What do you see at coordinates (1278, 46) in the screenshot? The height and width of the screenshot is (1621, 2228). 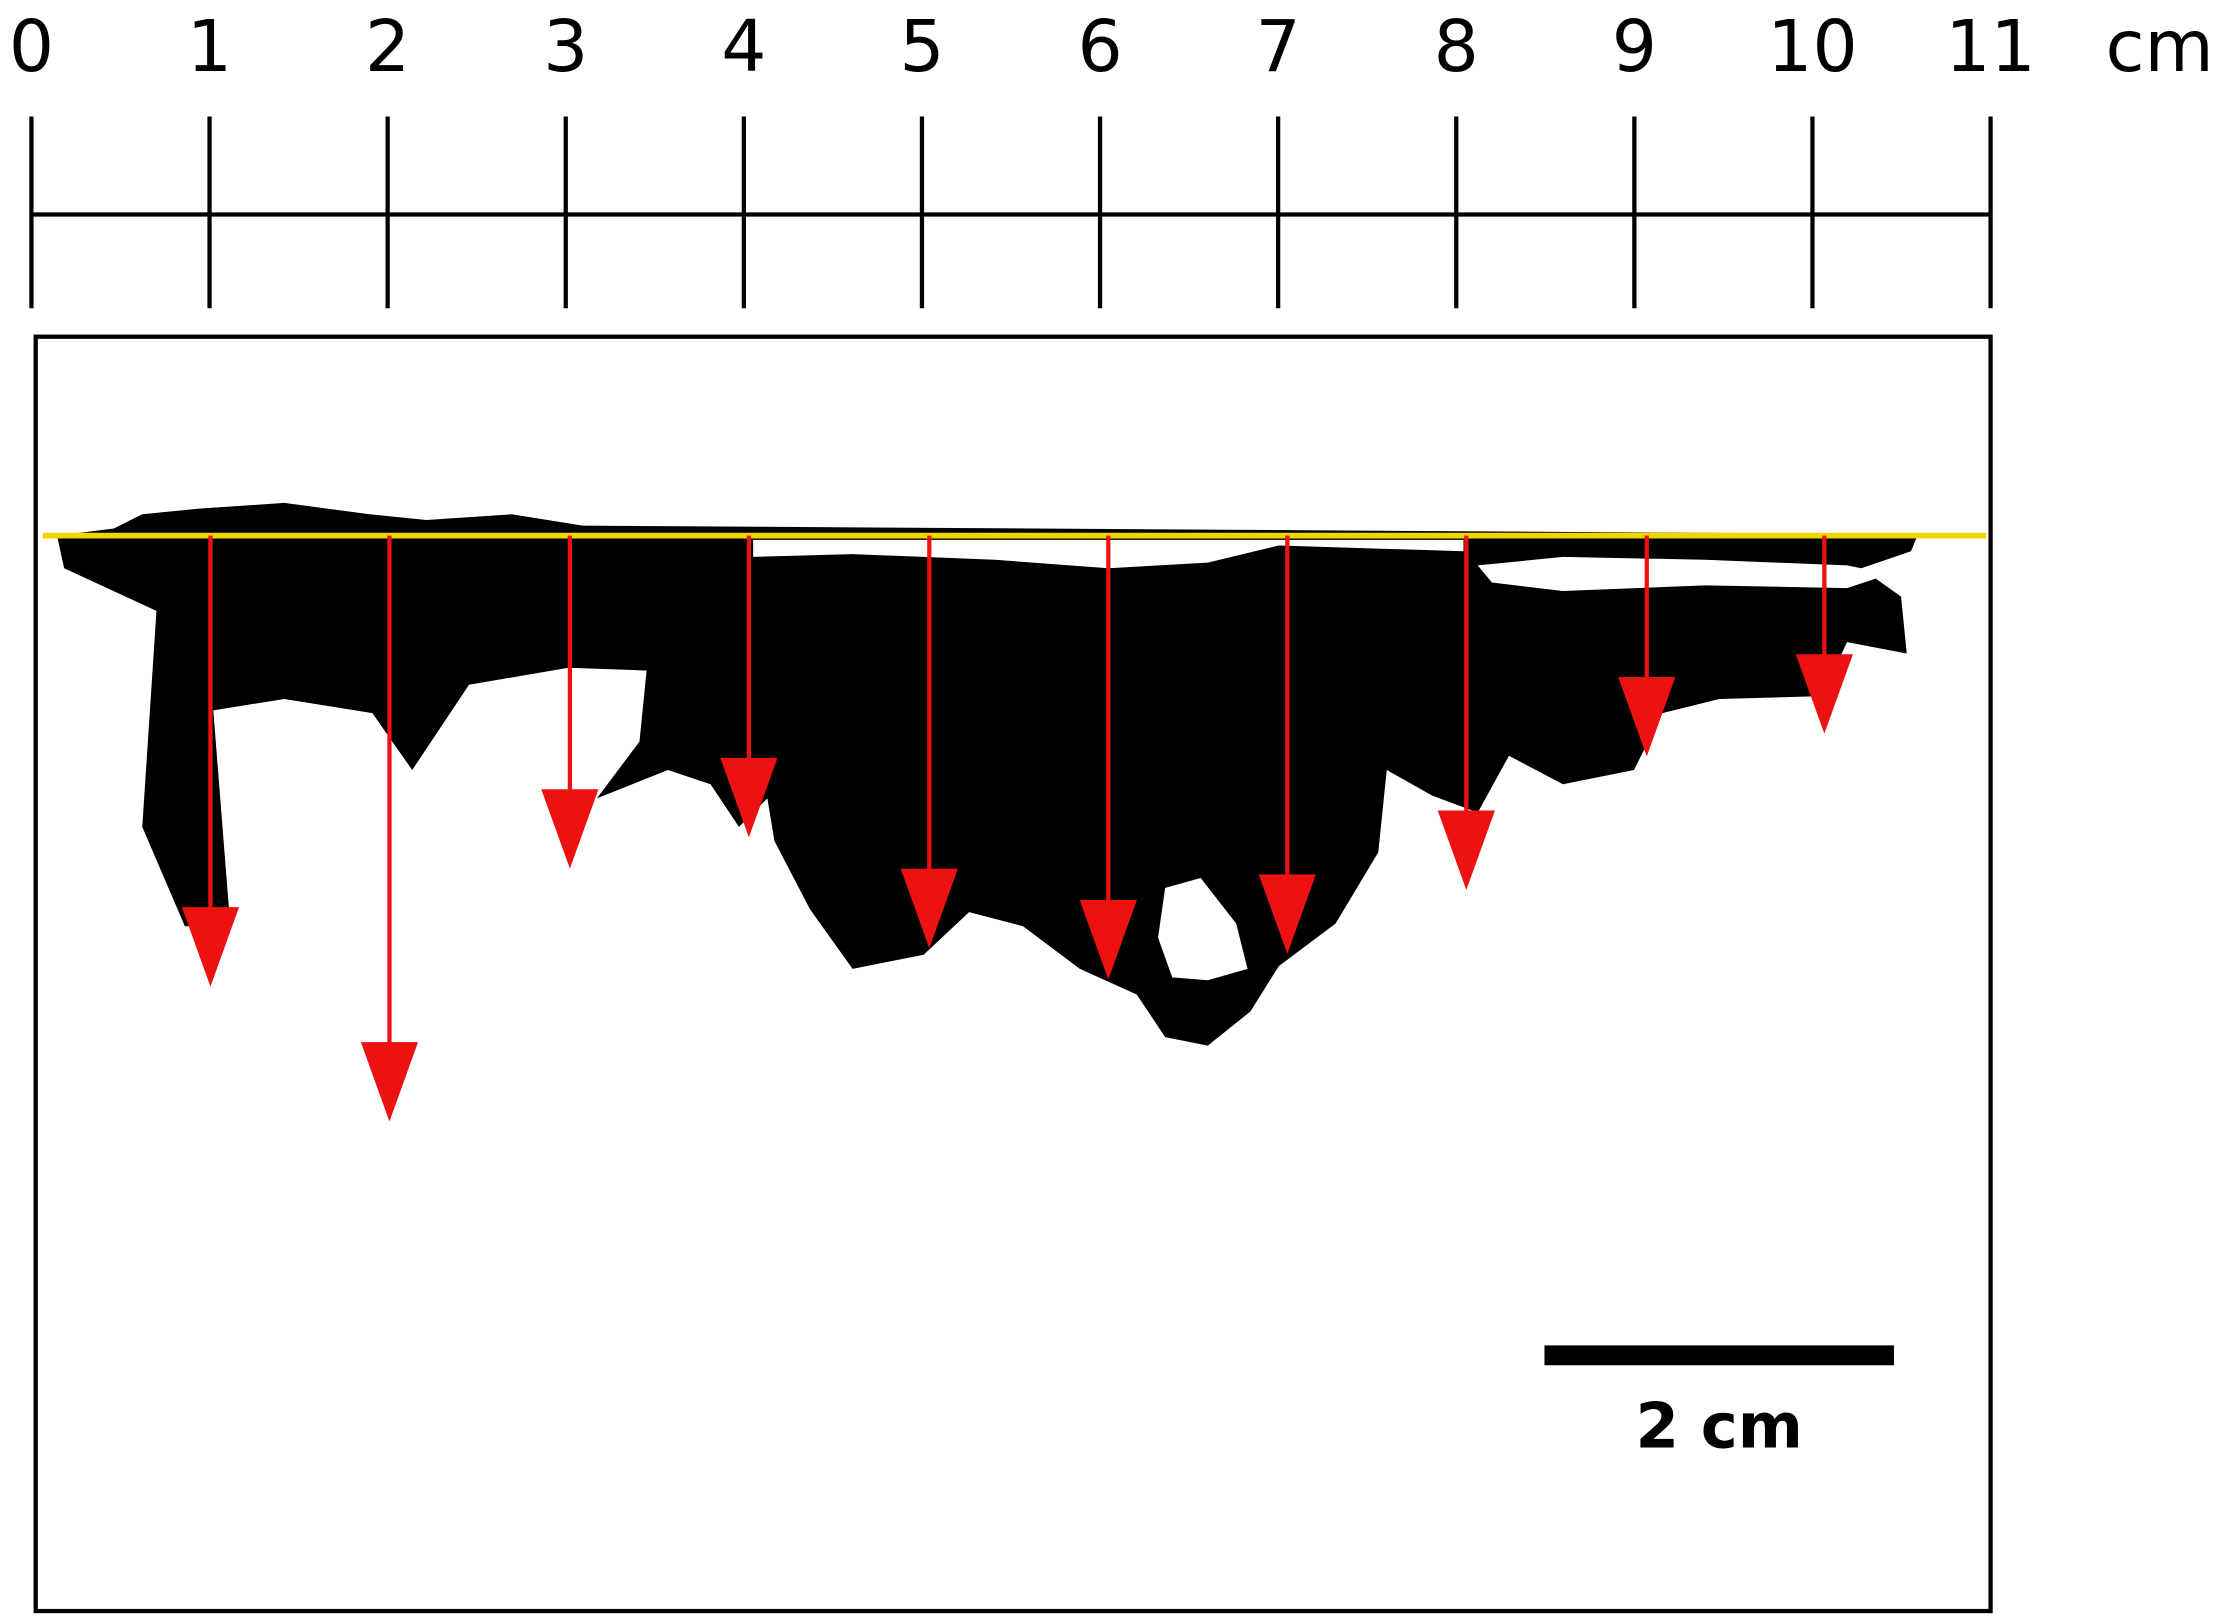 I see `ruler-label: 7` at bounding box center [1278, 46].